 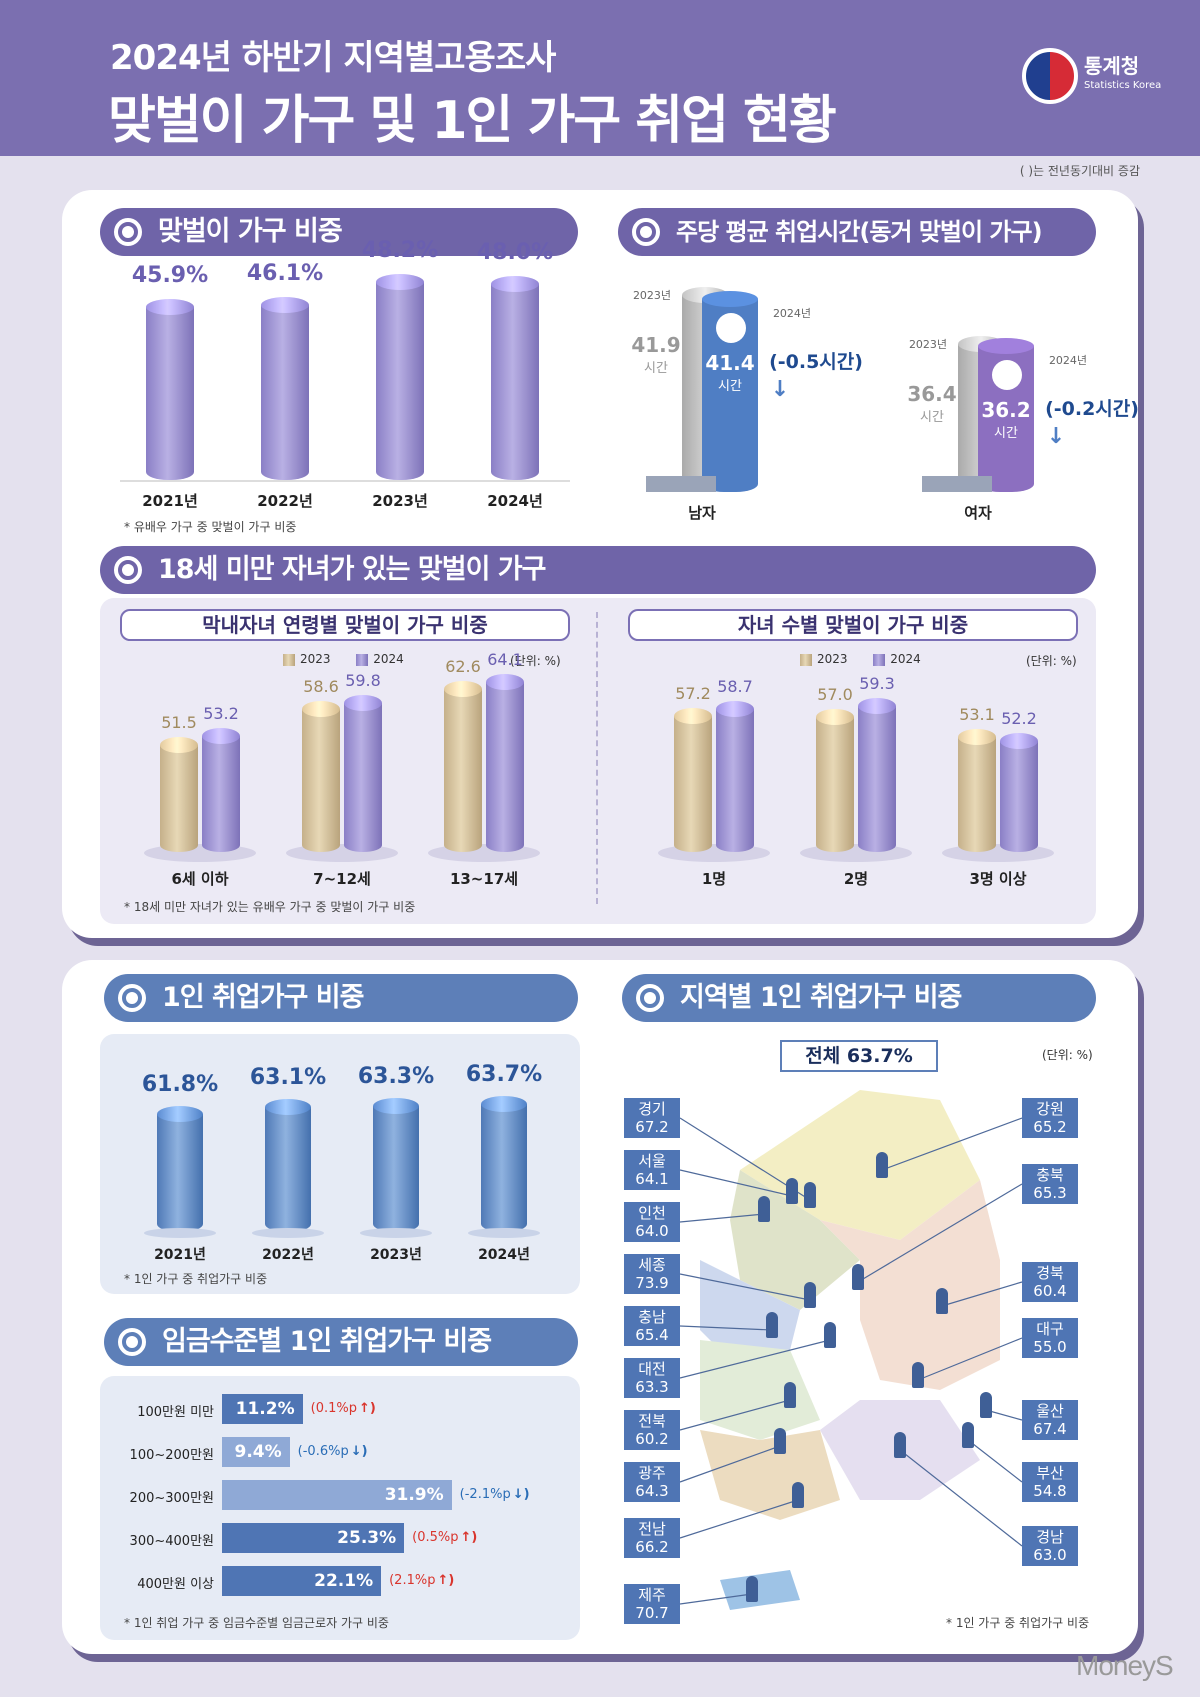 What do you see at coordinates (333, 58) in the screenshot?
I see `header-subtitle: 2024년 하반기 지역별고용조사` at bounding box center [333, 58].